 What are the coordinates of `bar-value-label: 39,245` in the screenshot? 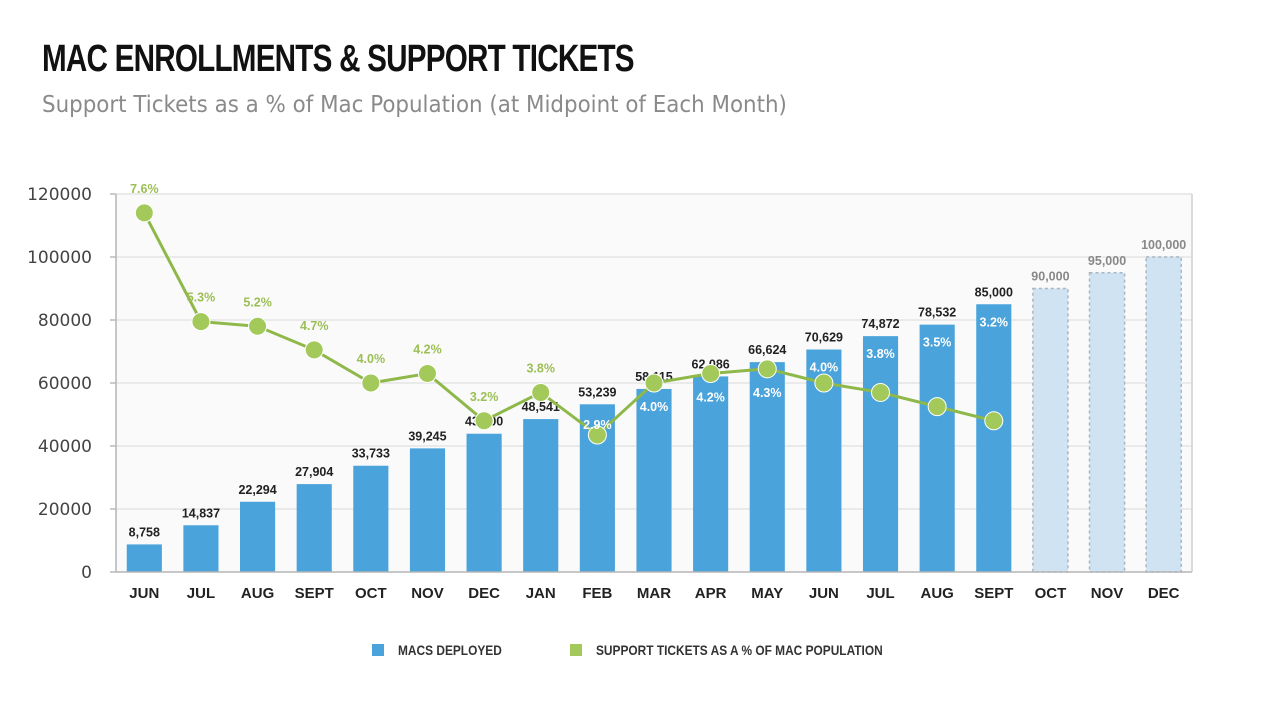 It's located at (427, 436).